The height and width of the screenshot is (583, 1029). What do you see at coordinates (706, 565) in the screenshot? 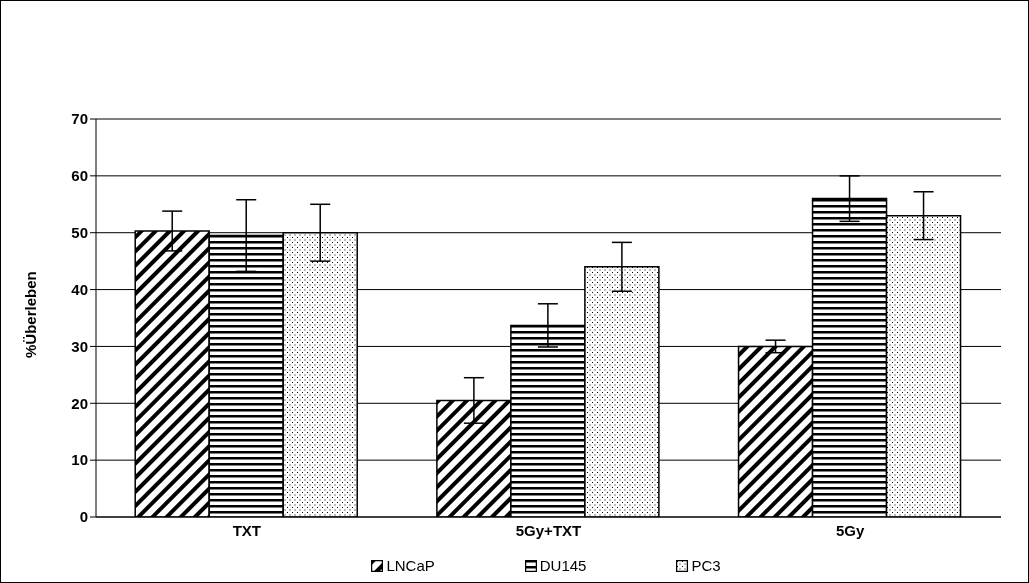
I see `legend-label: PC3` at bounding box center [706, 565].